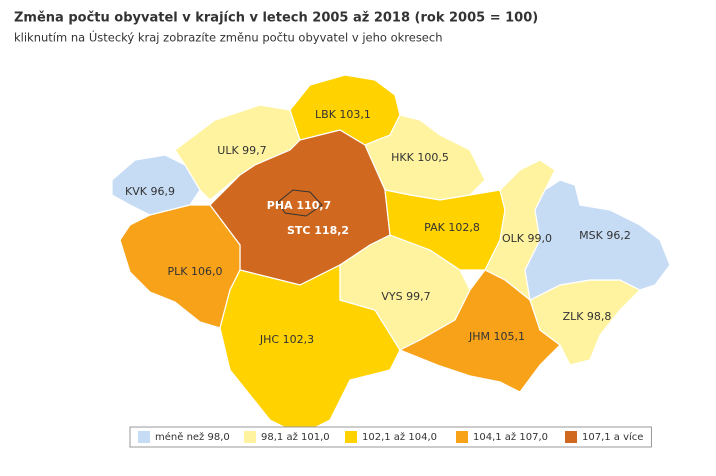  What do you see at coordinates (150, 191) in the screenshot?
I see `region-label: KVK 96,9` at bounding box center [150, 191].